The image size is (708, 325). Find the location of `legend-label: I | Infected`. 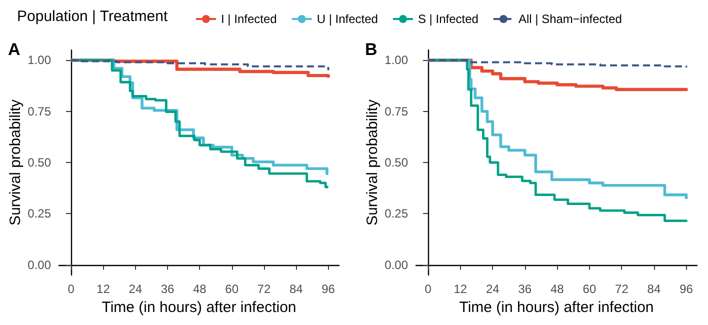

legend-label: I | Infected is located at coordinates (249, 19).